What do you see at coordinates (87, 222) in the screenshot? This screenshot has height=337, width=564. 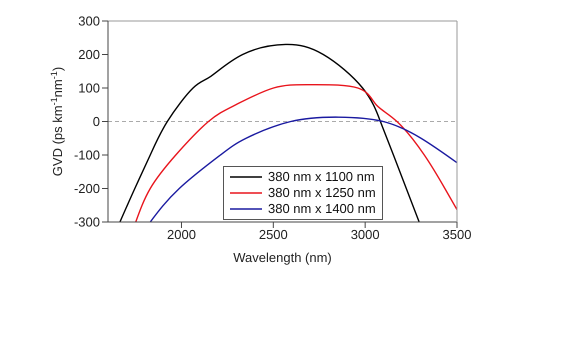 I see `y-tick-label: -300` at bounding box center [87, 222].